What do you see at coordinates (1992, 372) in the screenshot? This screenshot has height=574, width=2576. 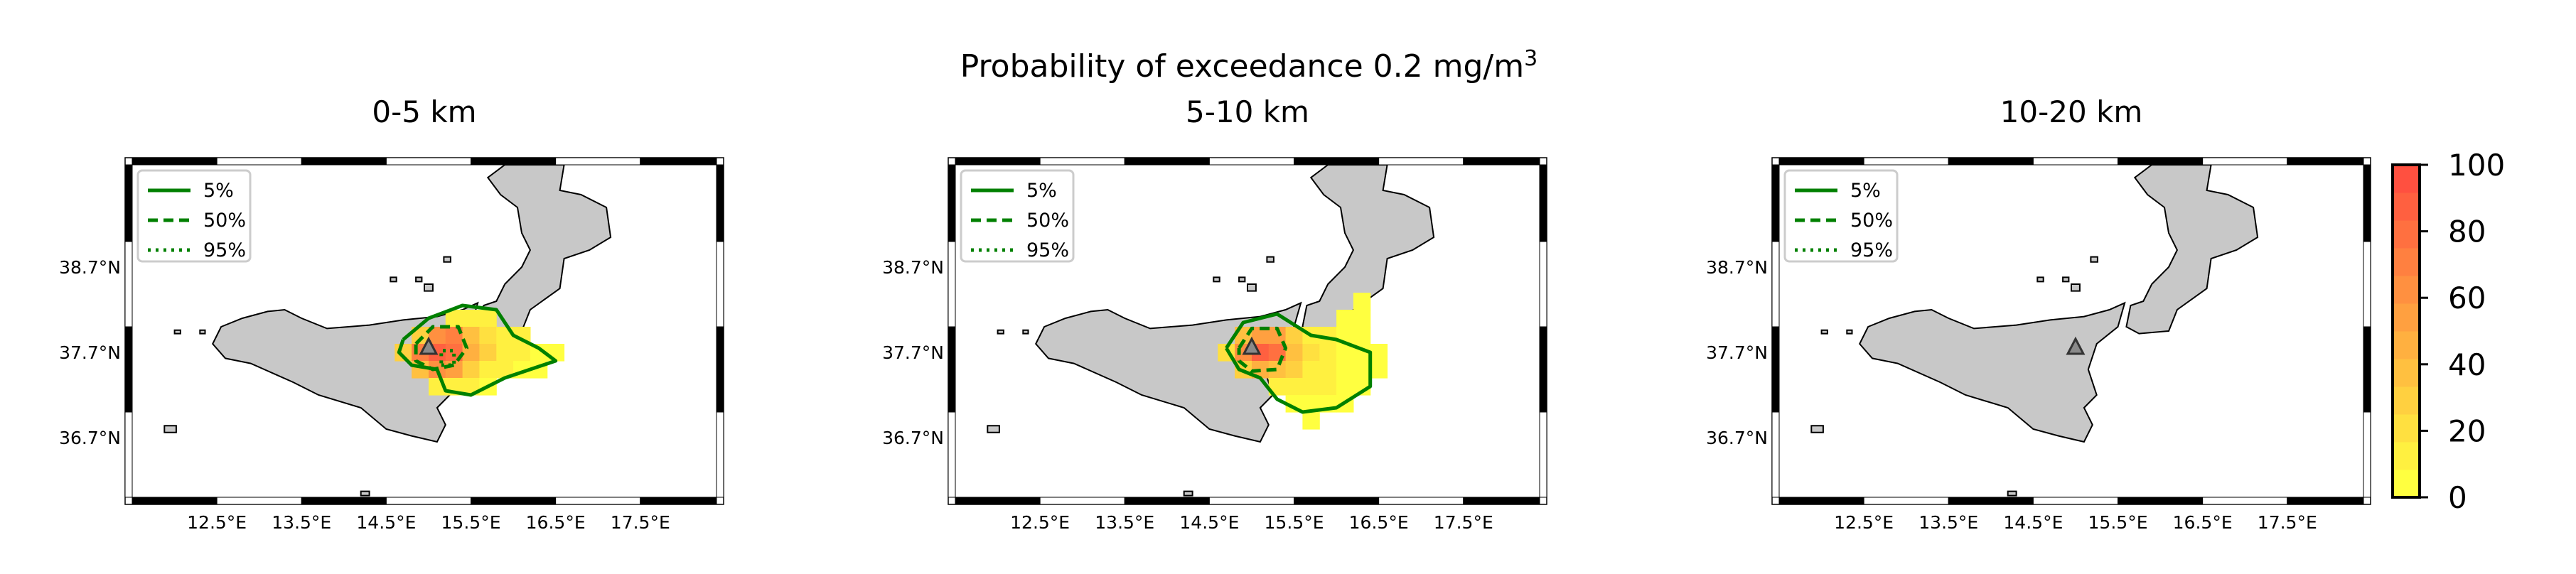 I see `sicily-coast` at bounding box center [1992, 372].